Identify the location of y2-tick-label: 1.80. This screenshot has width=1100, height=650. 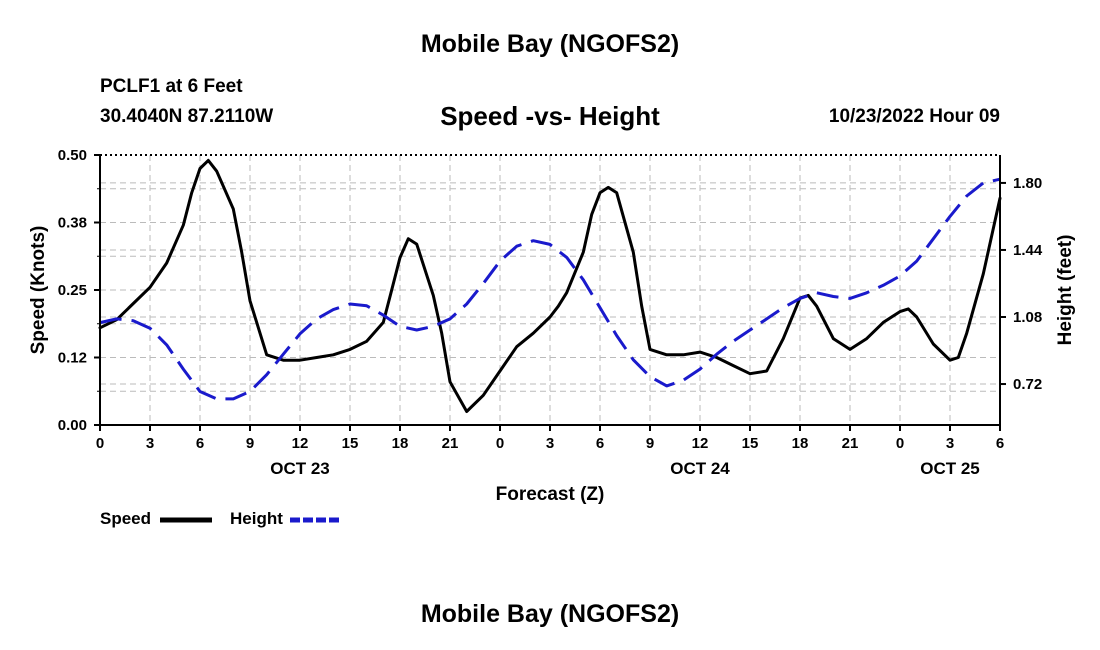
(1027, 183).